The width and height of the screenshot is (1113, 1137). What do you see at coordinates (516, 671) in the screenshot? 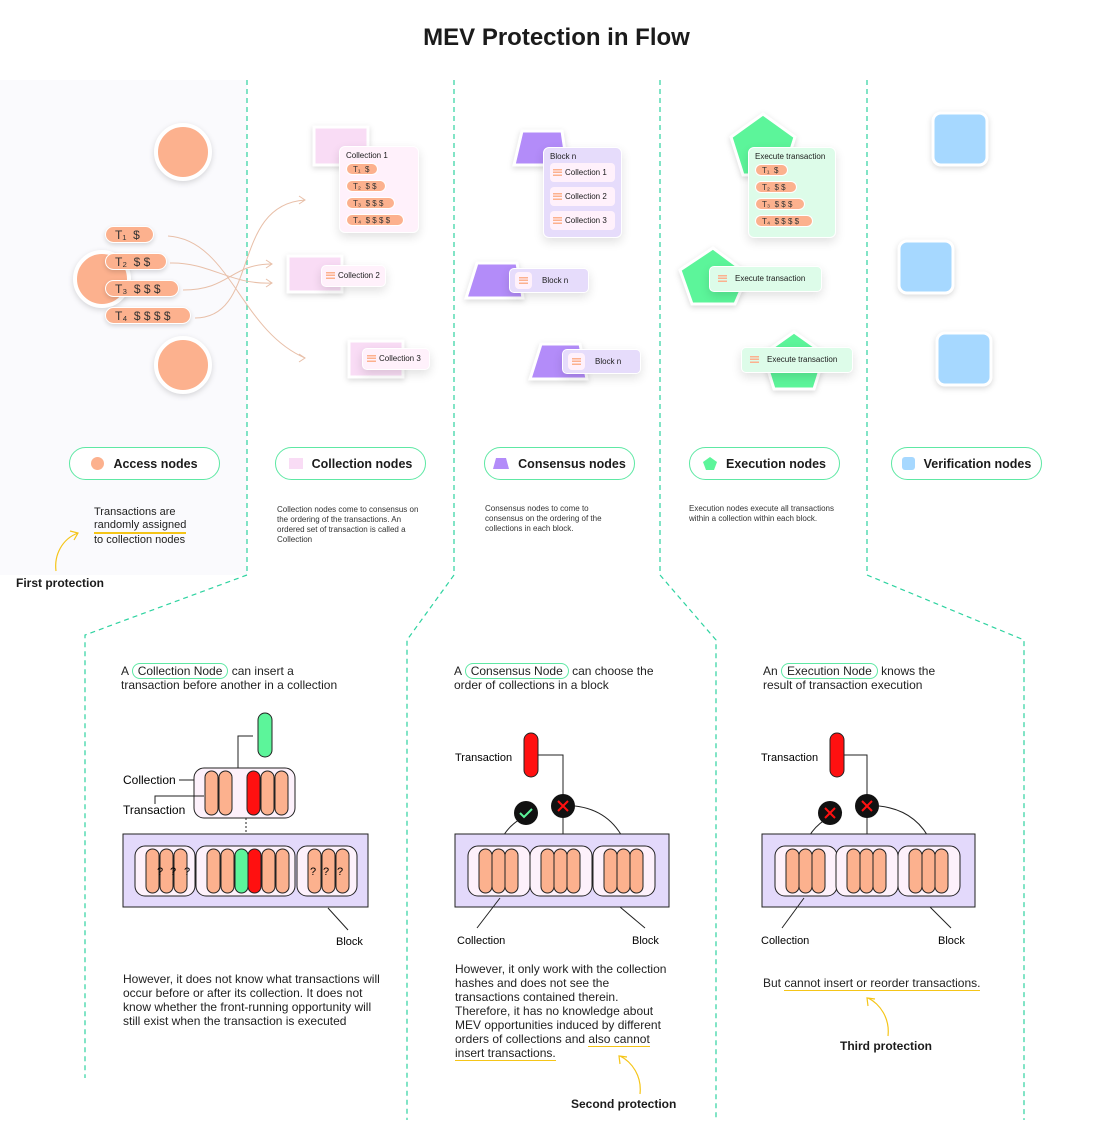
I see `node-highlight: Consensus Node` at bounding box center [516, 671].